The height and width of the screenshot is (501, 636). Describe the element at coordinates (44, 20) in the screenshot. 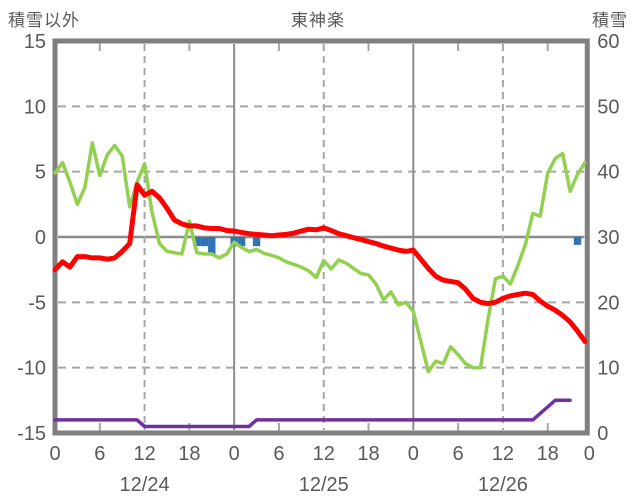

I see `left-axis-title: 積雪以外` at that location.